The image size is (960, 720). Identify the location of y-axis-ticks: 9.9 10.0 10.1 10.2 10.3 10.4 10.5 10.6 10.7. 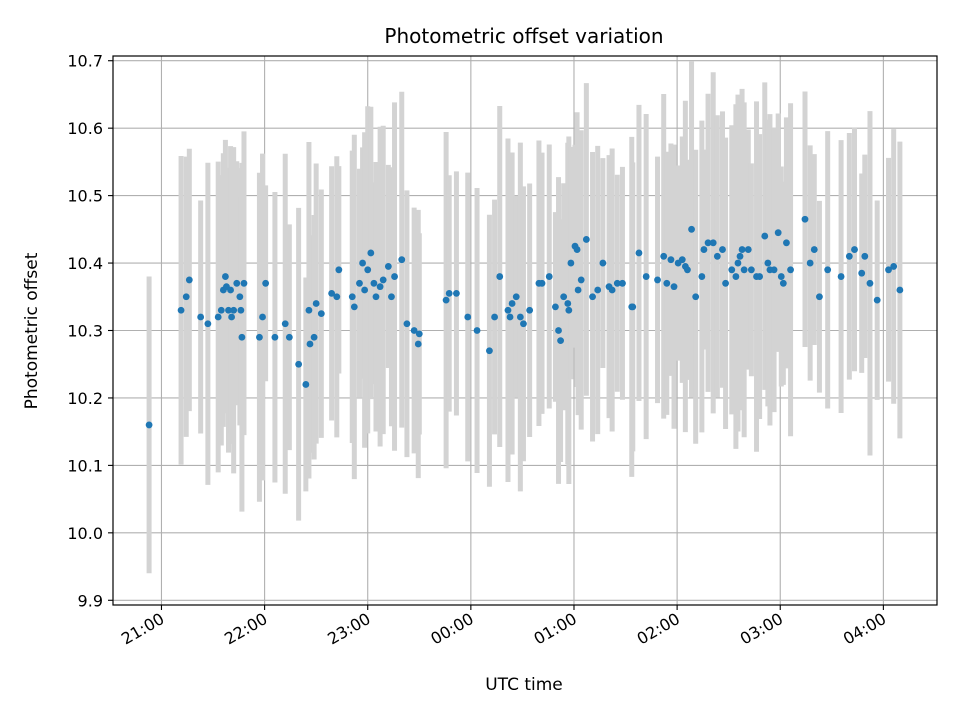
(90, 331).